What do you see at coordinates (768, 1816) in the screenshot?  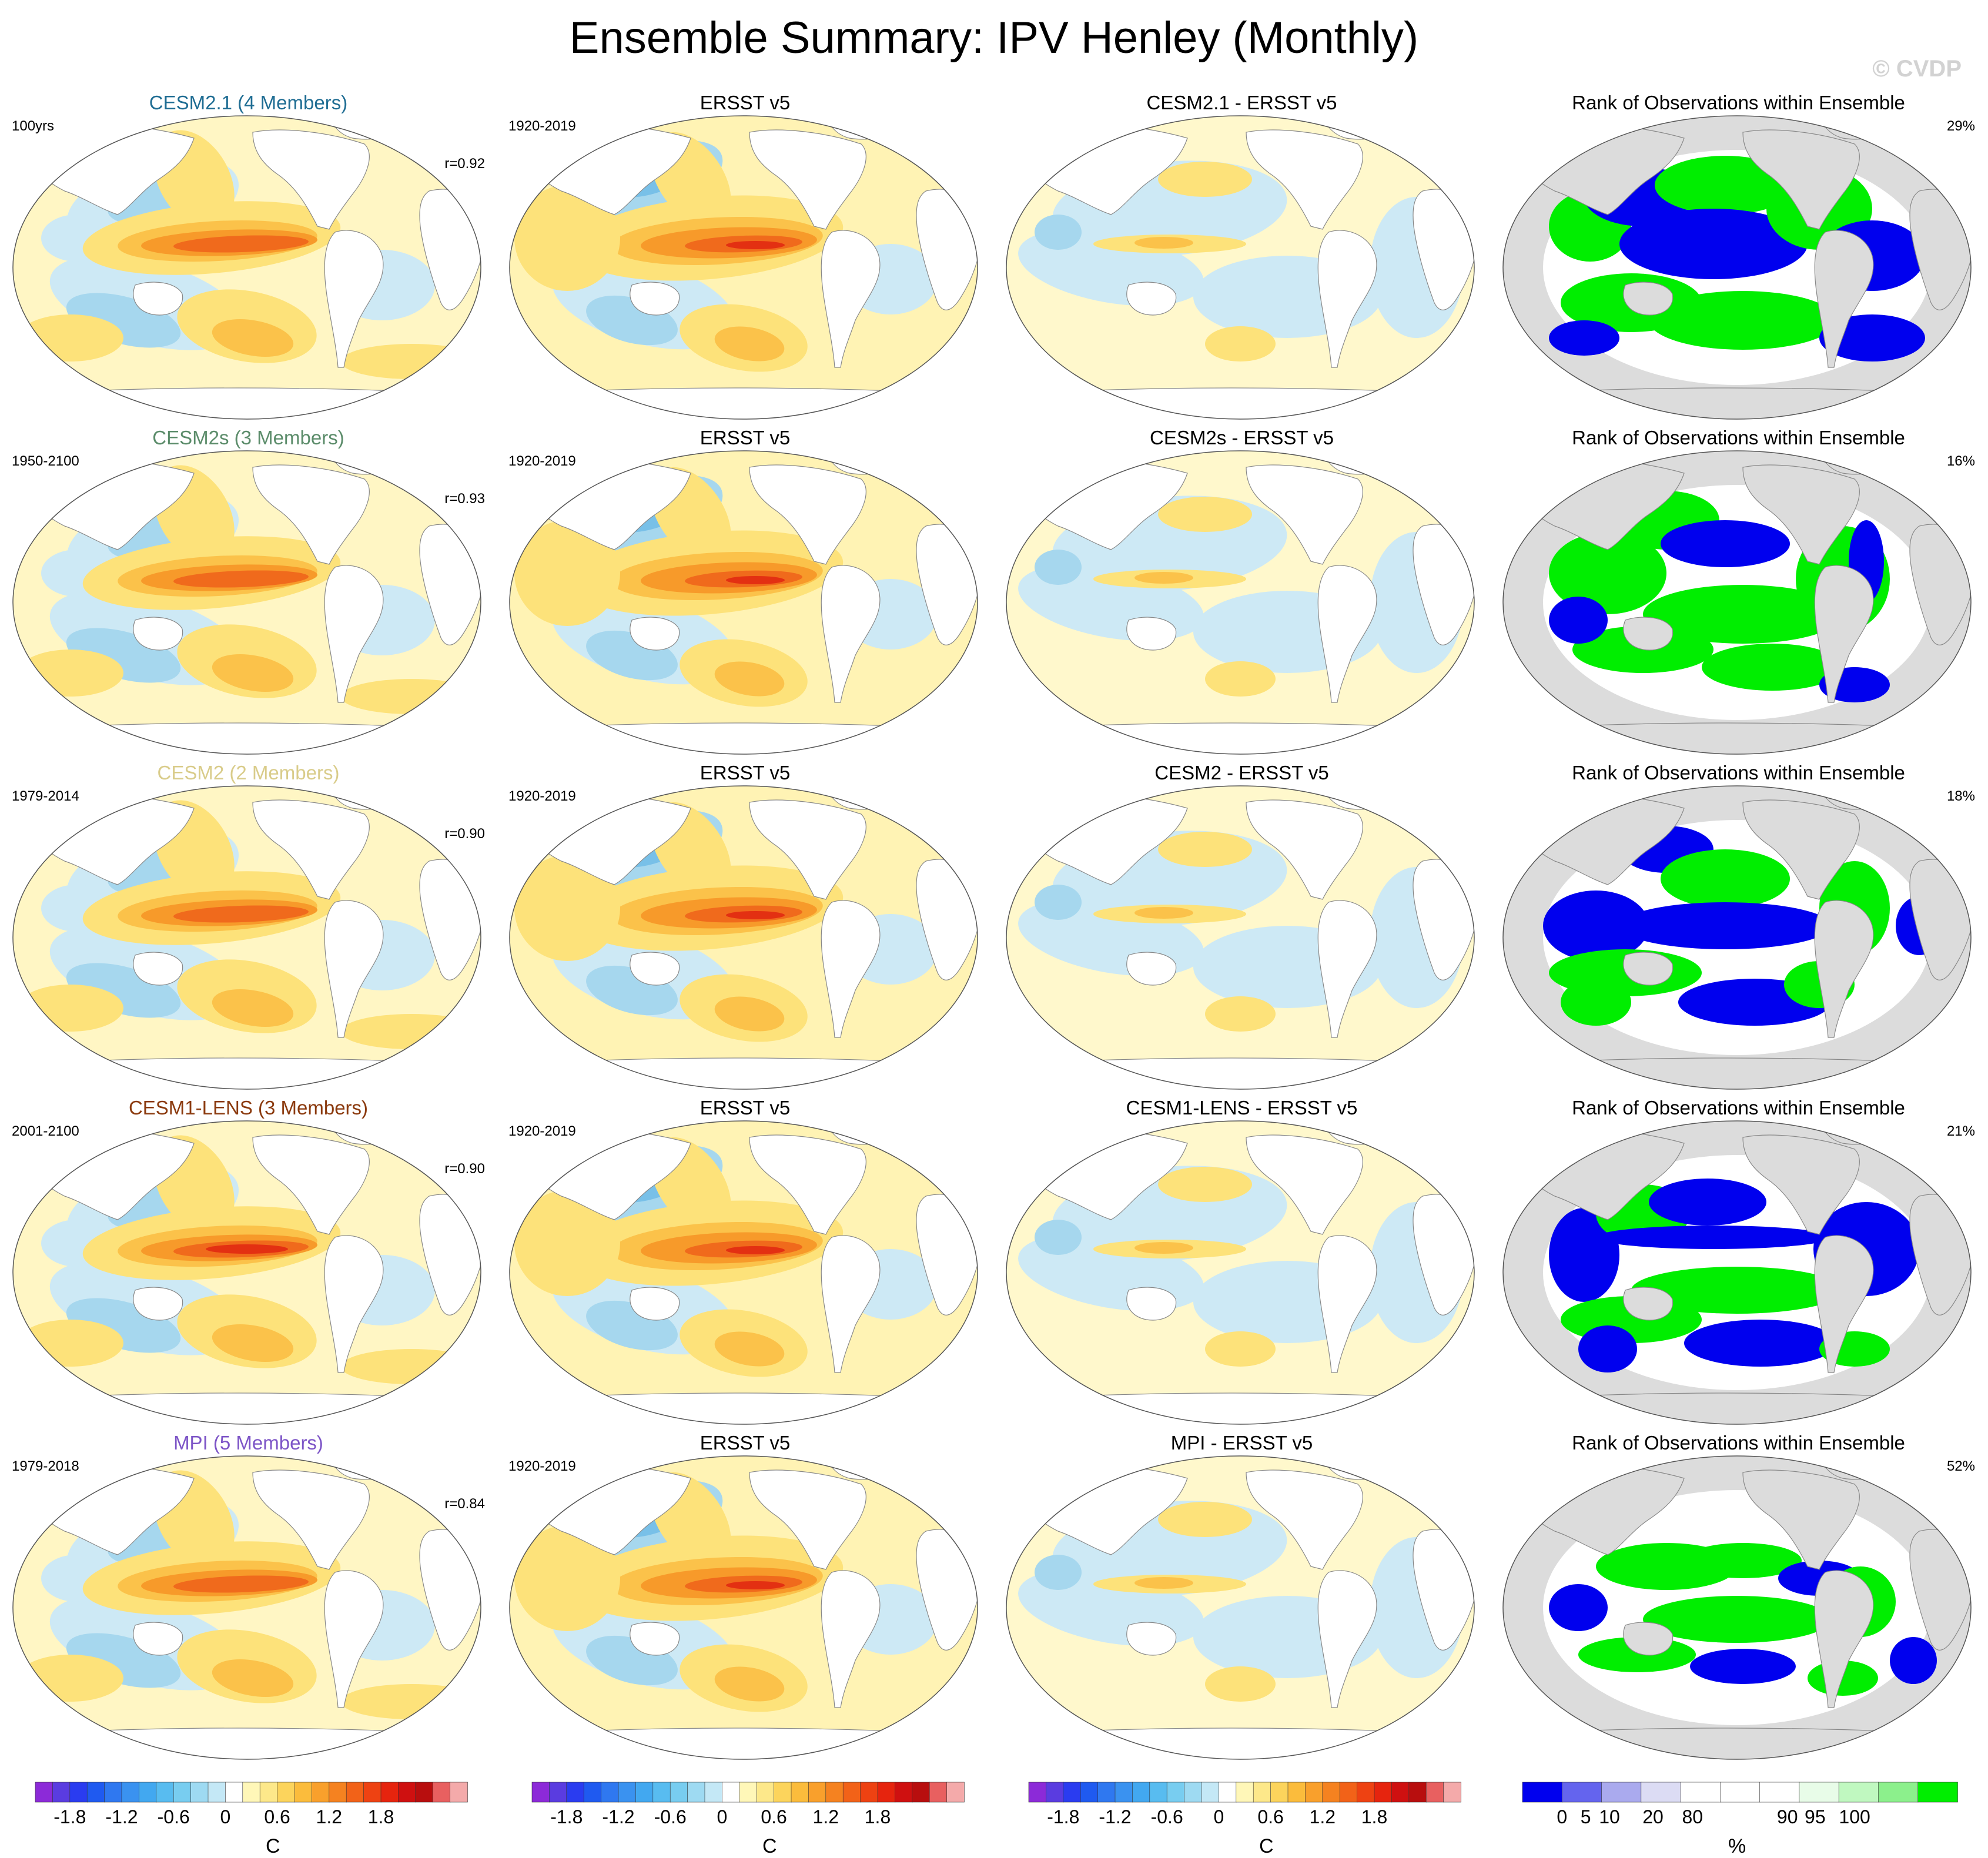 I see `colorbar-obs: -1.8 -1.2 -0.6 0 0.6 1.2 1.8 C` at bounding box center [768, 1816].